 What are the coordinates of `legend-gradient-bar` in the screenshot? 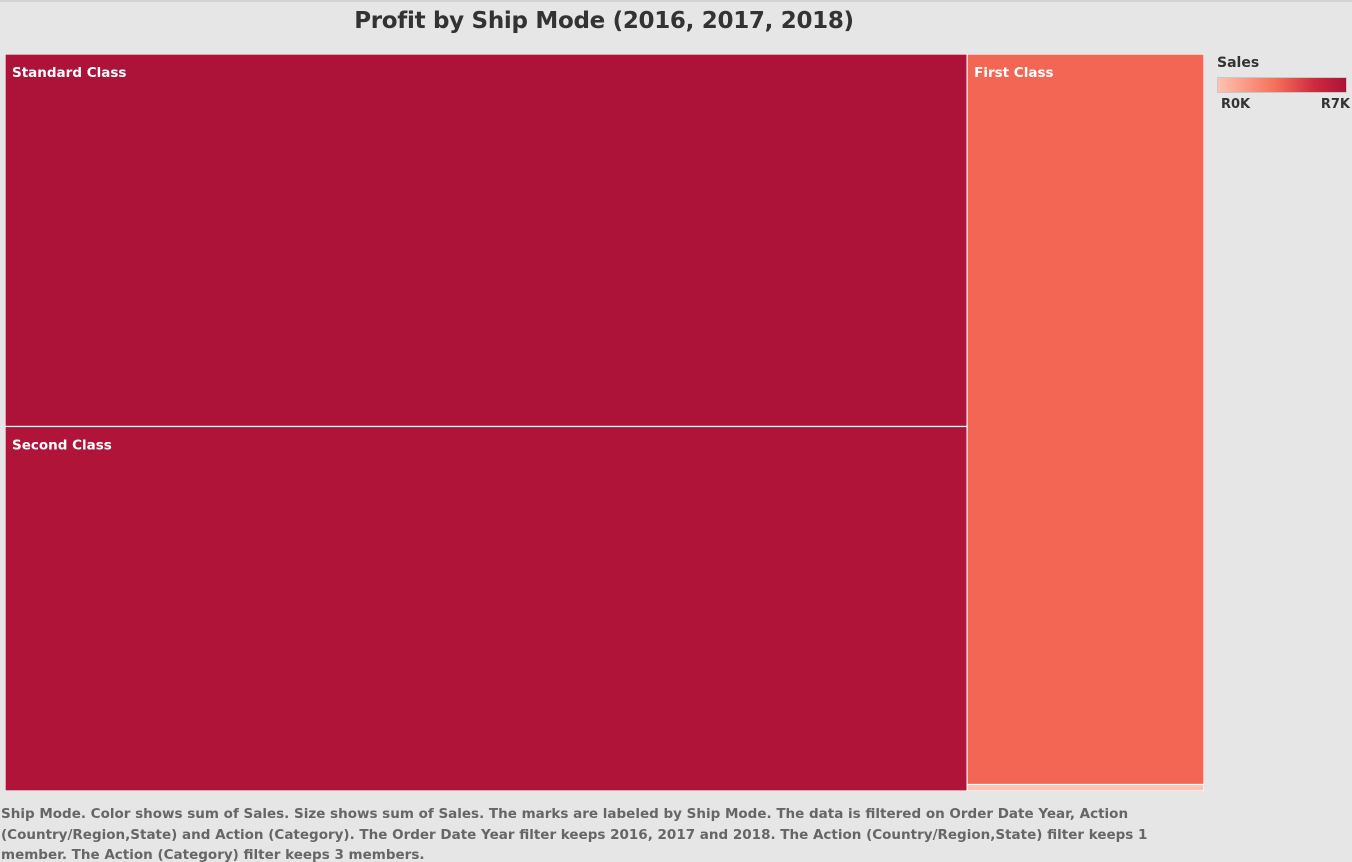 It's located at (1282, 85).